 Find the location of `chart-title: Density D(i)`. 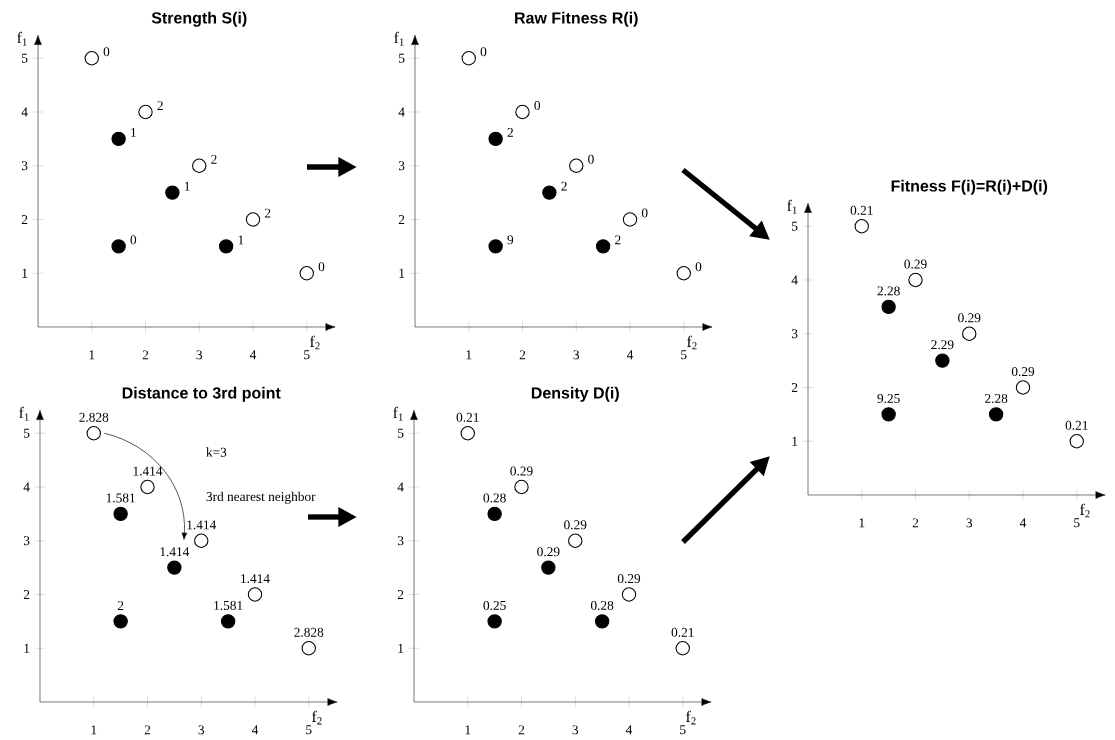

chart-title: Density D(i) is located at coordinates (575, 394).